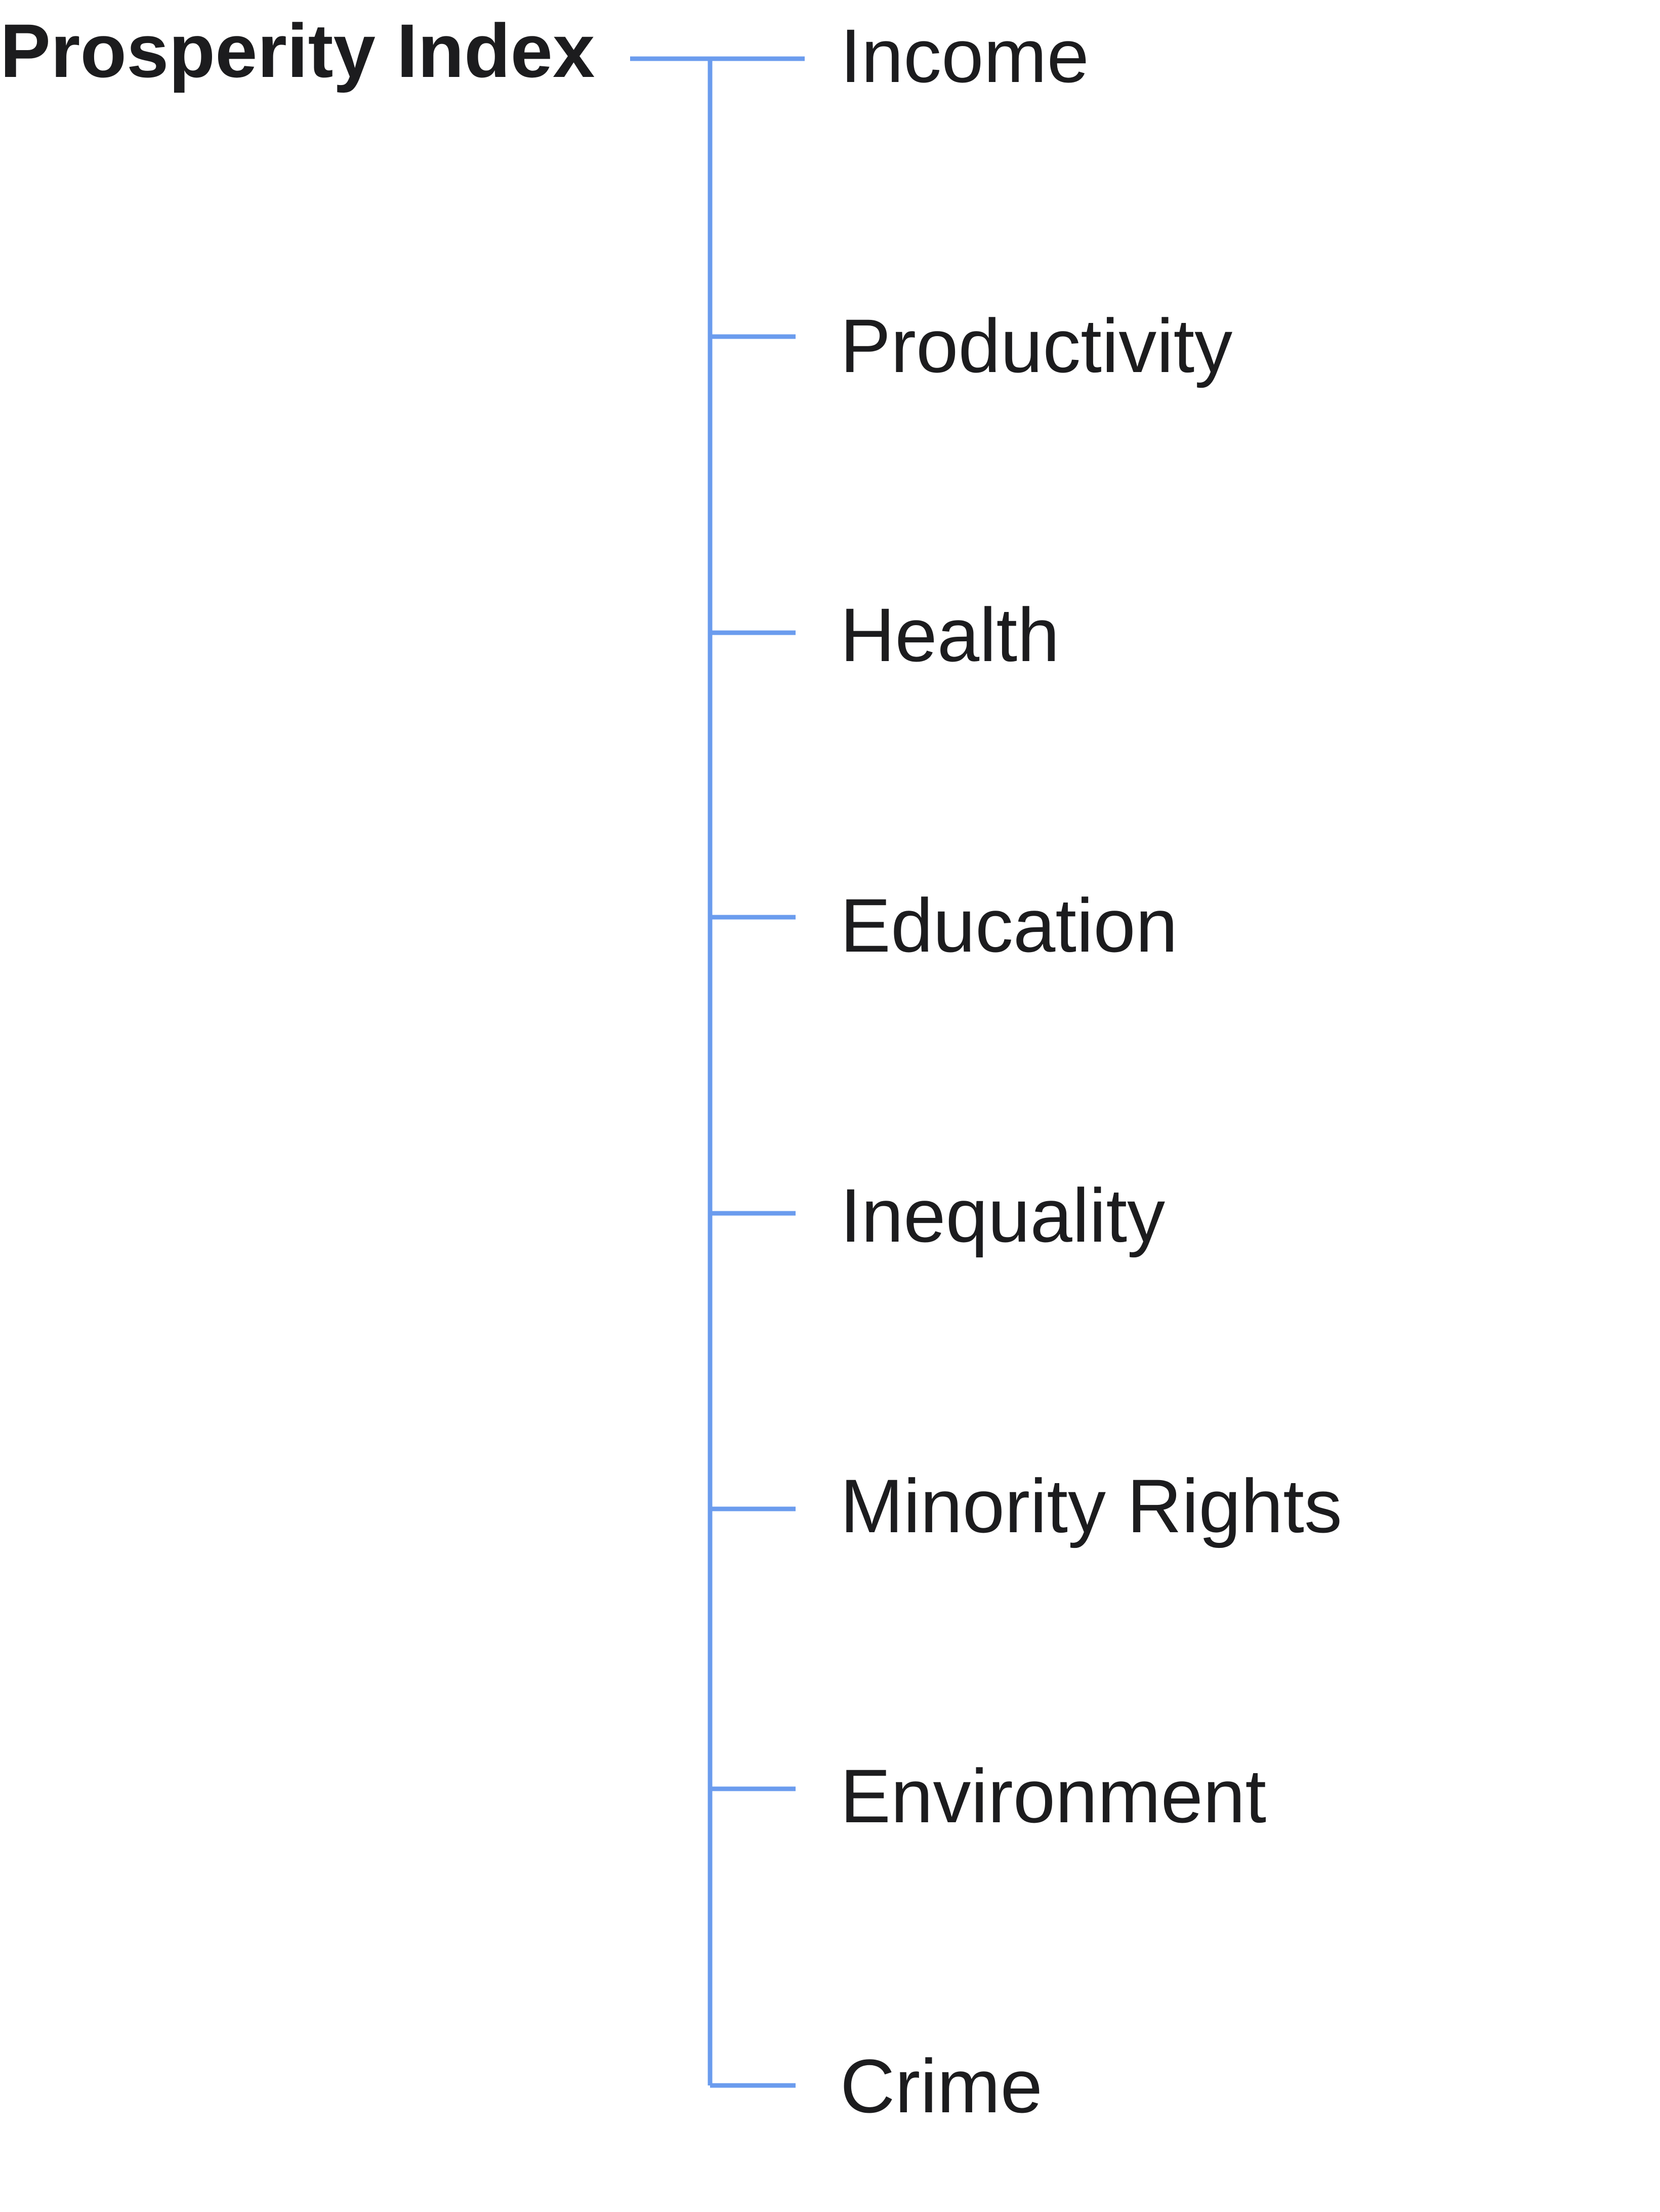 Image resolution: width=1660 pixels, height=2212 pixels. I want to click on root-node-label: Prosperity Index, so click(297, 50).